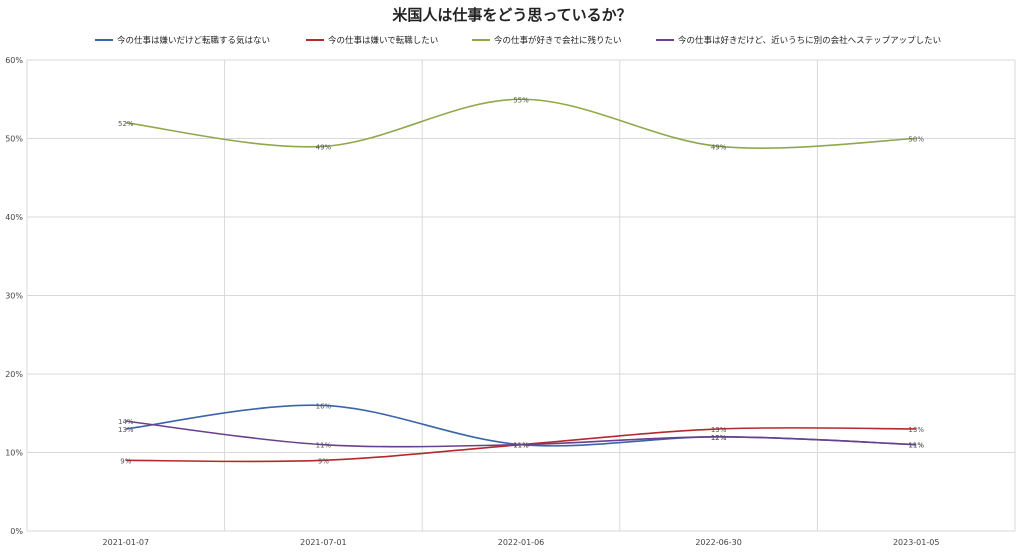 Image resolution: width=1024 pixels, height=553 pixels. I want to click on legend-label-1: 今の仕事は嫌いで転職したい, so click(383, 41).